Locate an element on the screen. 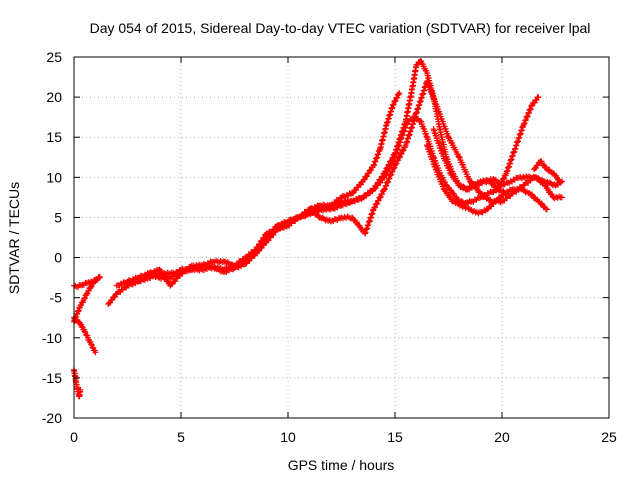  x-tick-label: 20 is located at coordinates (502, 437).